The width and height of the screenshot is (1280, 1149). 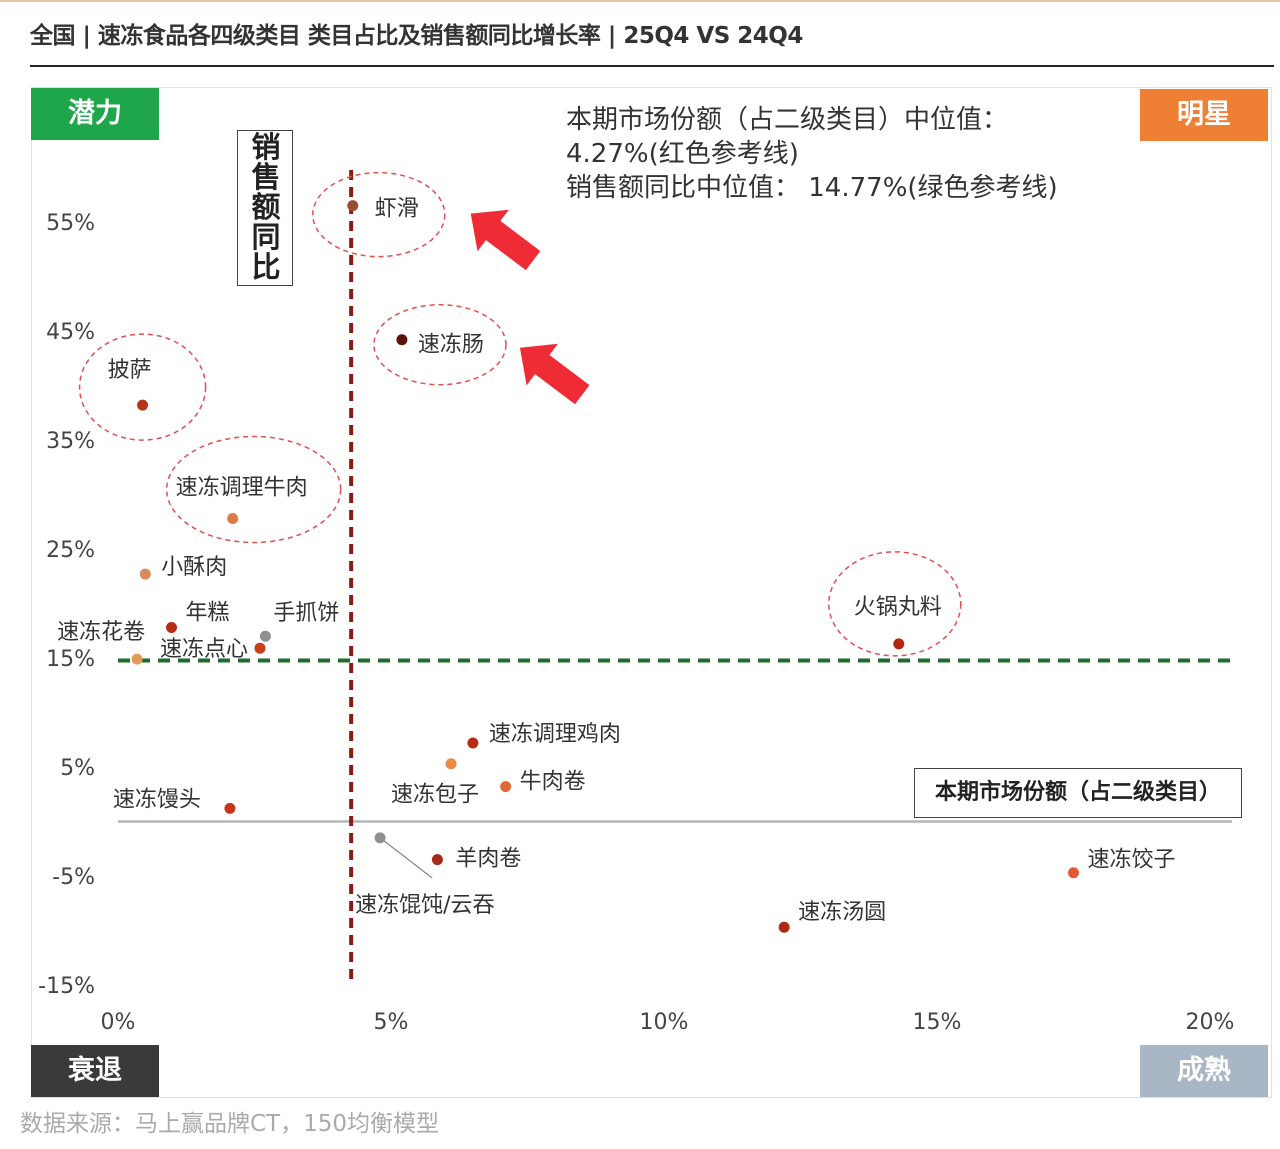 I want to click on median-info-line-2: 4.27%(红色参考线), so click(x=682, y=154).